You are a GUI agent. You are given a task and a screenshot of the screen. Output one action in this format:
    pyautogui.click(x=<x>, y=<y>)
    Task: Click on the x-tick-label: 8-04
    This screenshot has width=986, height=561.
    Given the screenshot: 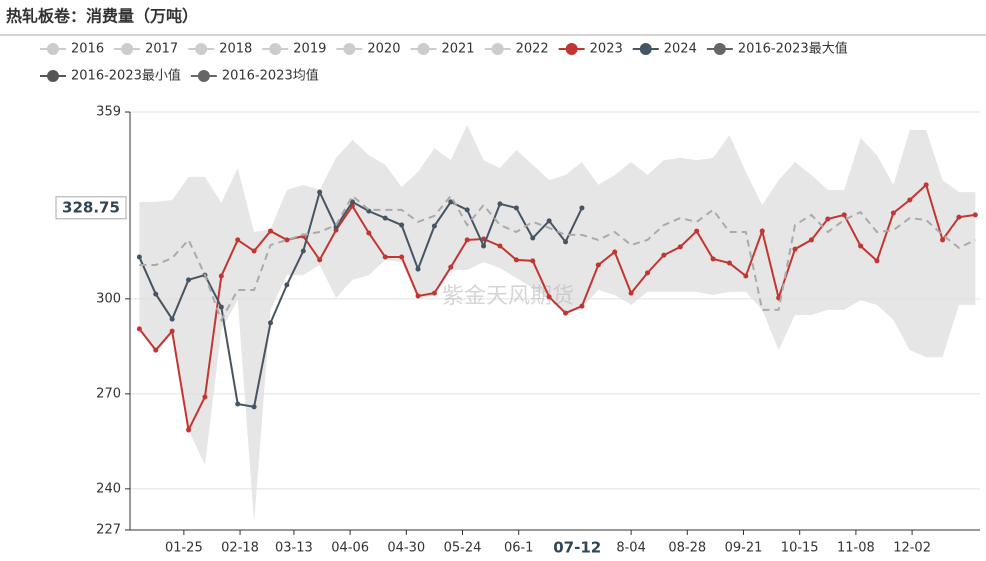 What is the action you would take?
    pyautogui.click(x=631, y=548)
    